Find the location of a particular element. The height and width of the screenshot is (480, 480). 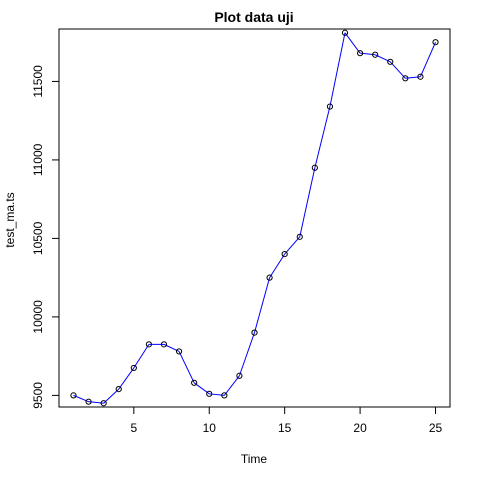

x-tick-label: 15 is located at coordinates (285, 428).